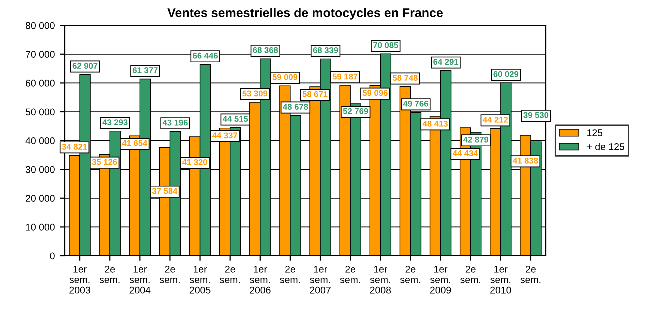  Describe the element at coordinates (40, 112) in the screenshot. I see `y-tick-label: 50 000` at that location.